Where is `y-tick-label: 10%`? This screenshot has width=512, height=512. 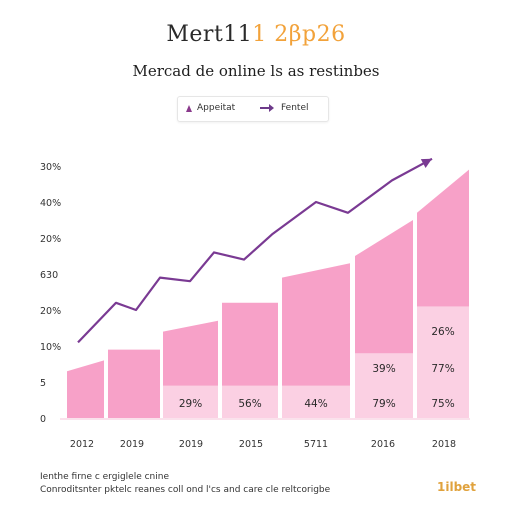
y-tick-label: 10% is located at coordinates (50, 347).